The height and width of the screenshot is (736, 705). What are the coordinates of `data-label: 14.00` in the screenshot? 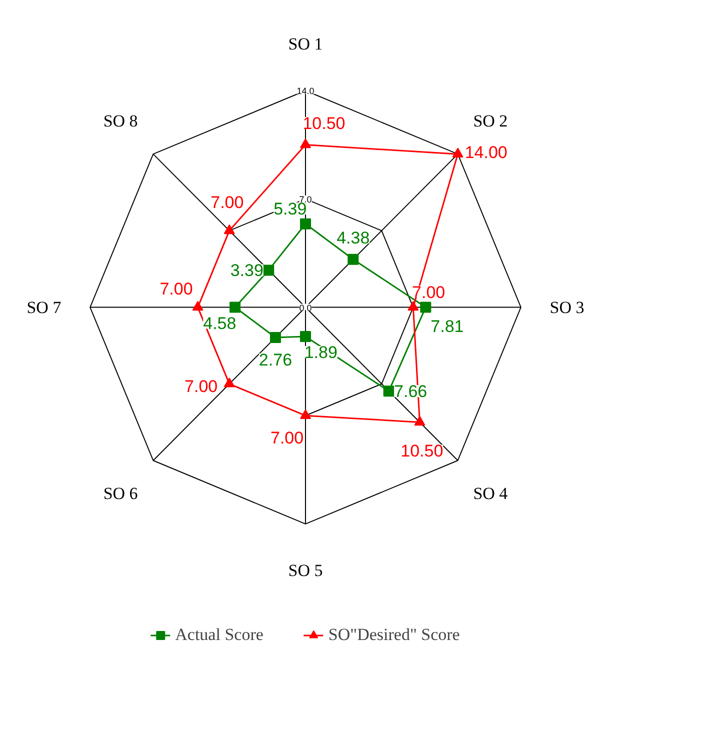 It's located at (486, 152).